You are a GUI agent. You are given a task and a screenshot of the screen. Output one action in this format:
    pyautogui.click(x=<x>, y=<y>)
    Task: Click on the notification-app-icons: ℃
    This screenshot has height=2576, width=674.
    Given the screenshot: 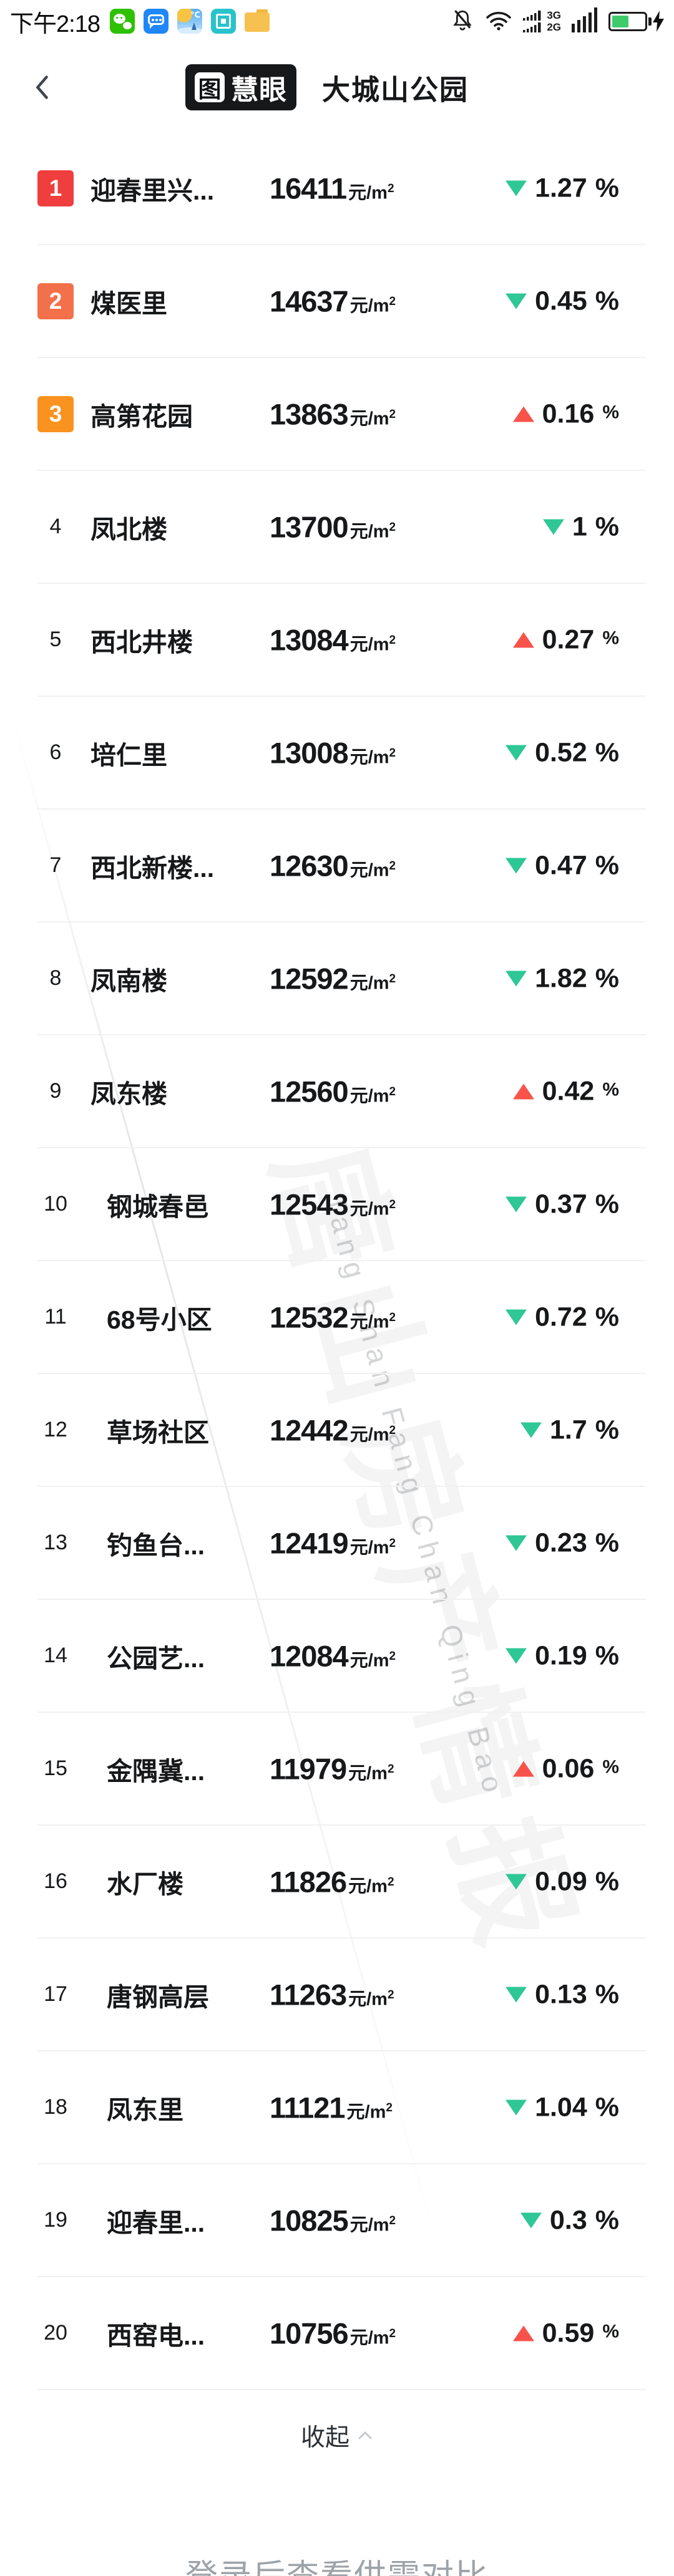 What is the action you would take?
    pyautogui.click(x=190, y=21)
    